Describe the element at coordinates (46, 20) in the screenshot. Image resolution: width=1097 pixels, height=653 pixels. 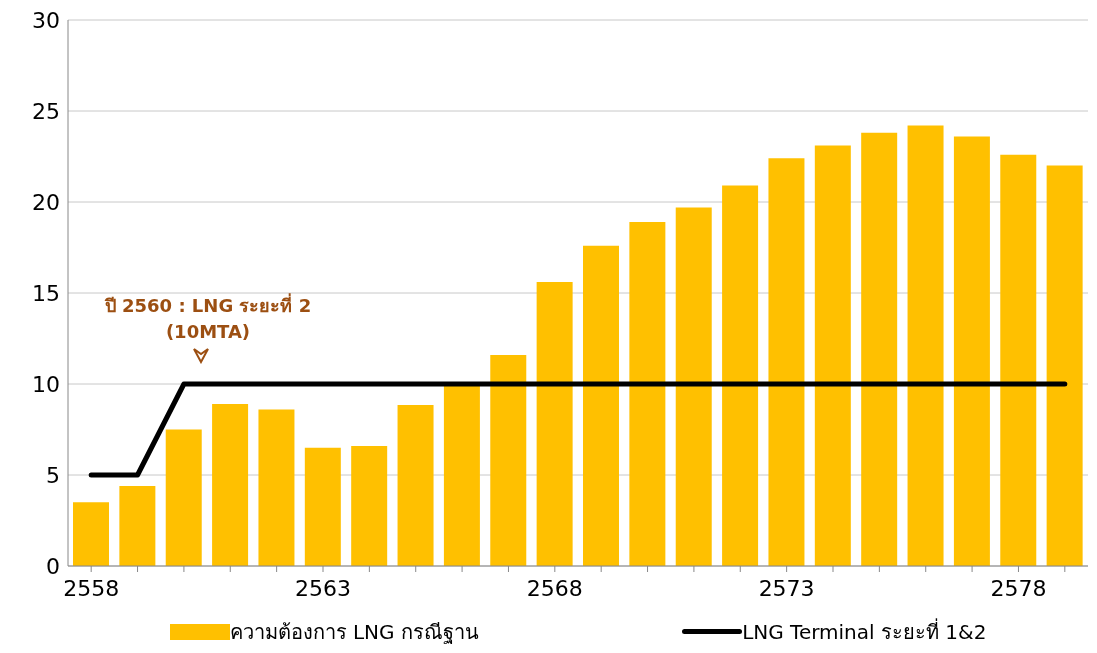
I see `y-tick-label: 30` at that location.